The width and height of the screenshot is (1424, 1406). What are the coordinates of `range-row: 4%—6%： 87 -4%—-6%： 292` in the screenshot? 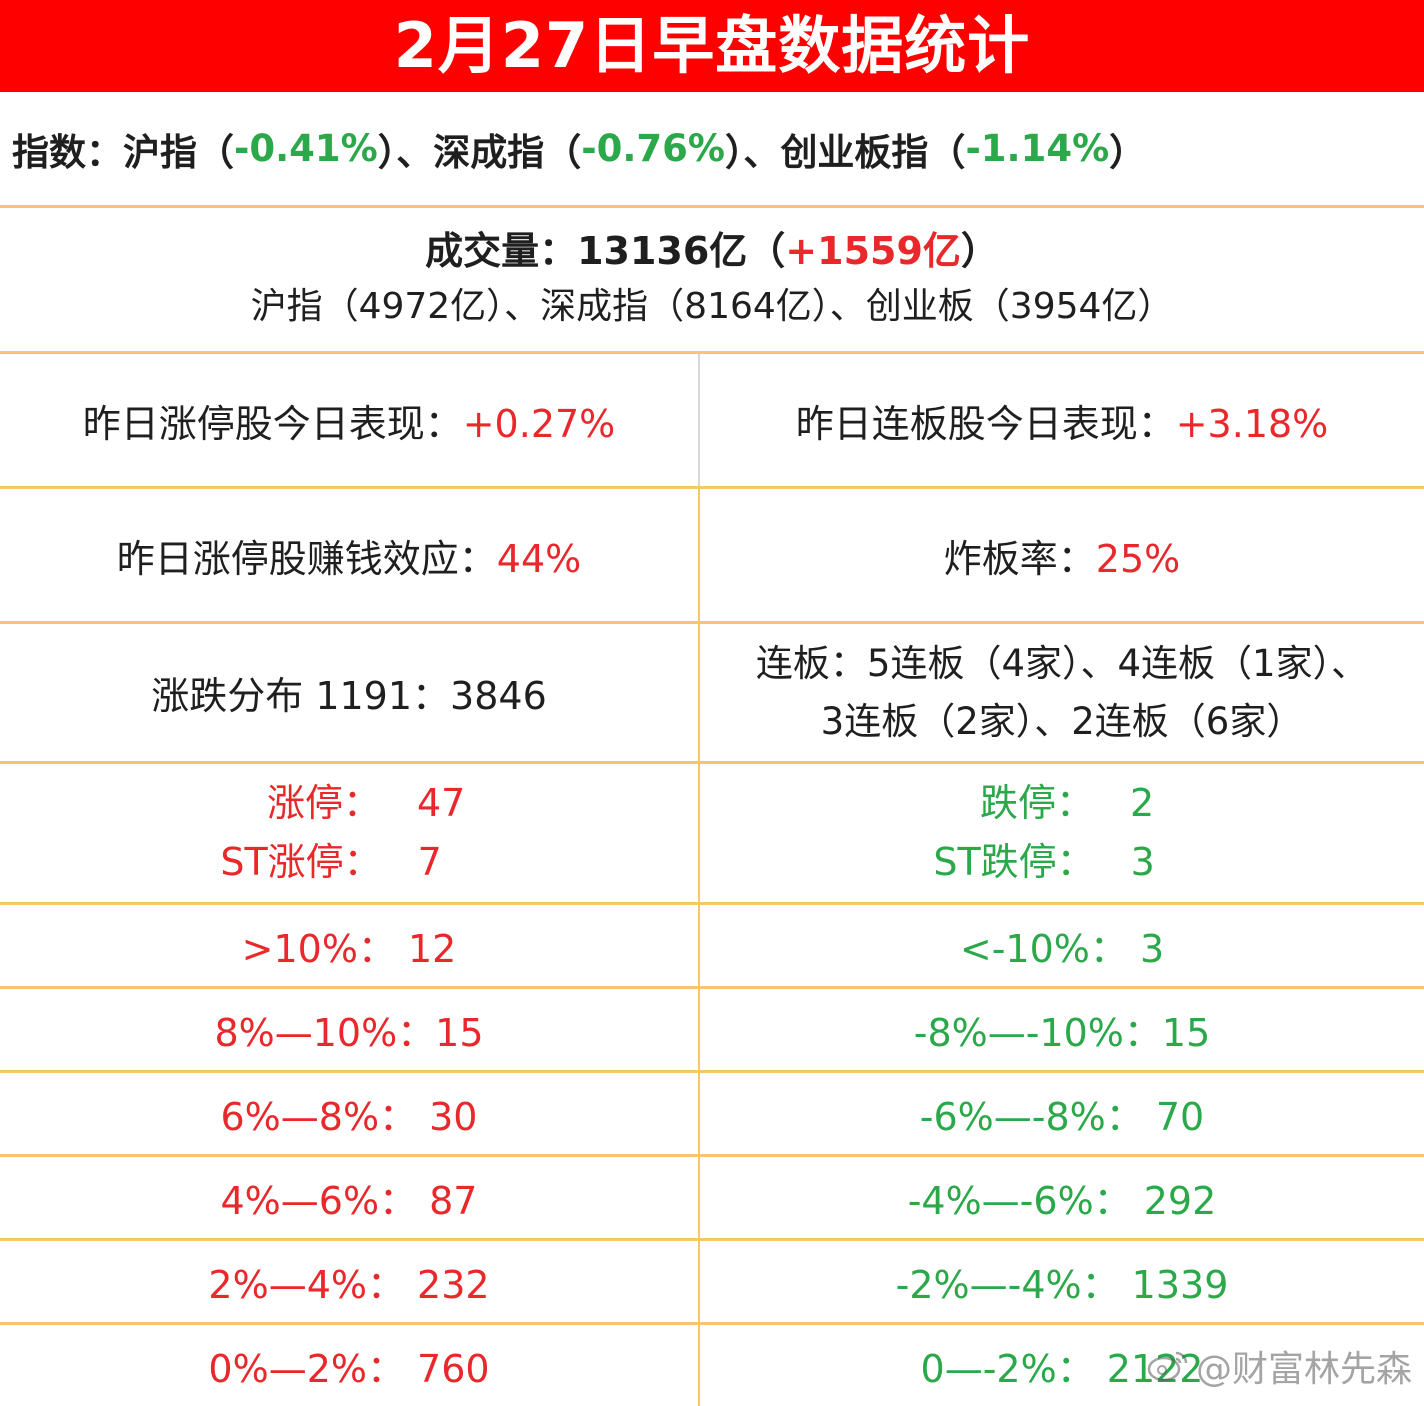 It's located at (712, 1196).